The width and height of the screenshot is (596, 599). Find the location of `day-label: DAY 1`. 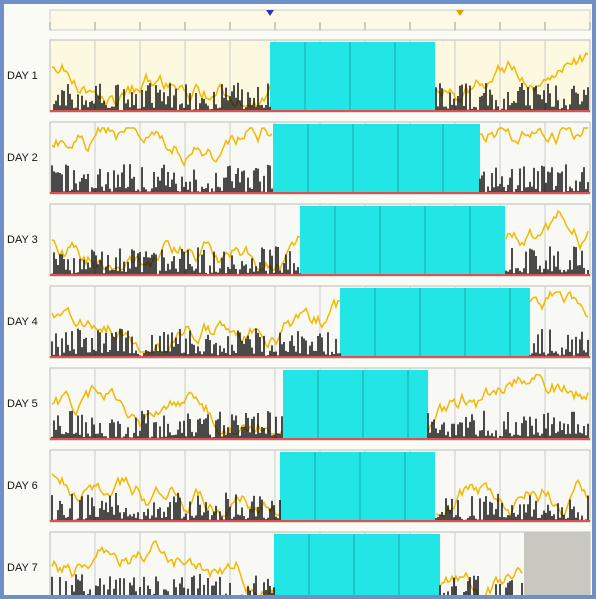

day-label: DAY 1 is located at coordinates (22, 76).